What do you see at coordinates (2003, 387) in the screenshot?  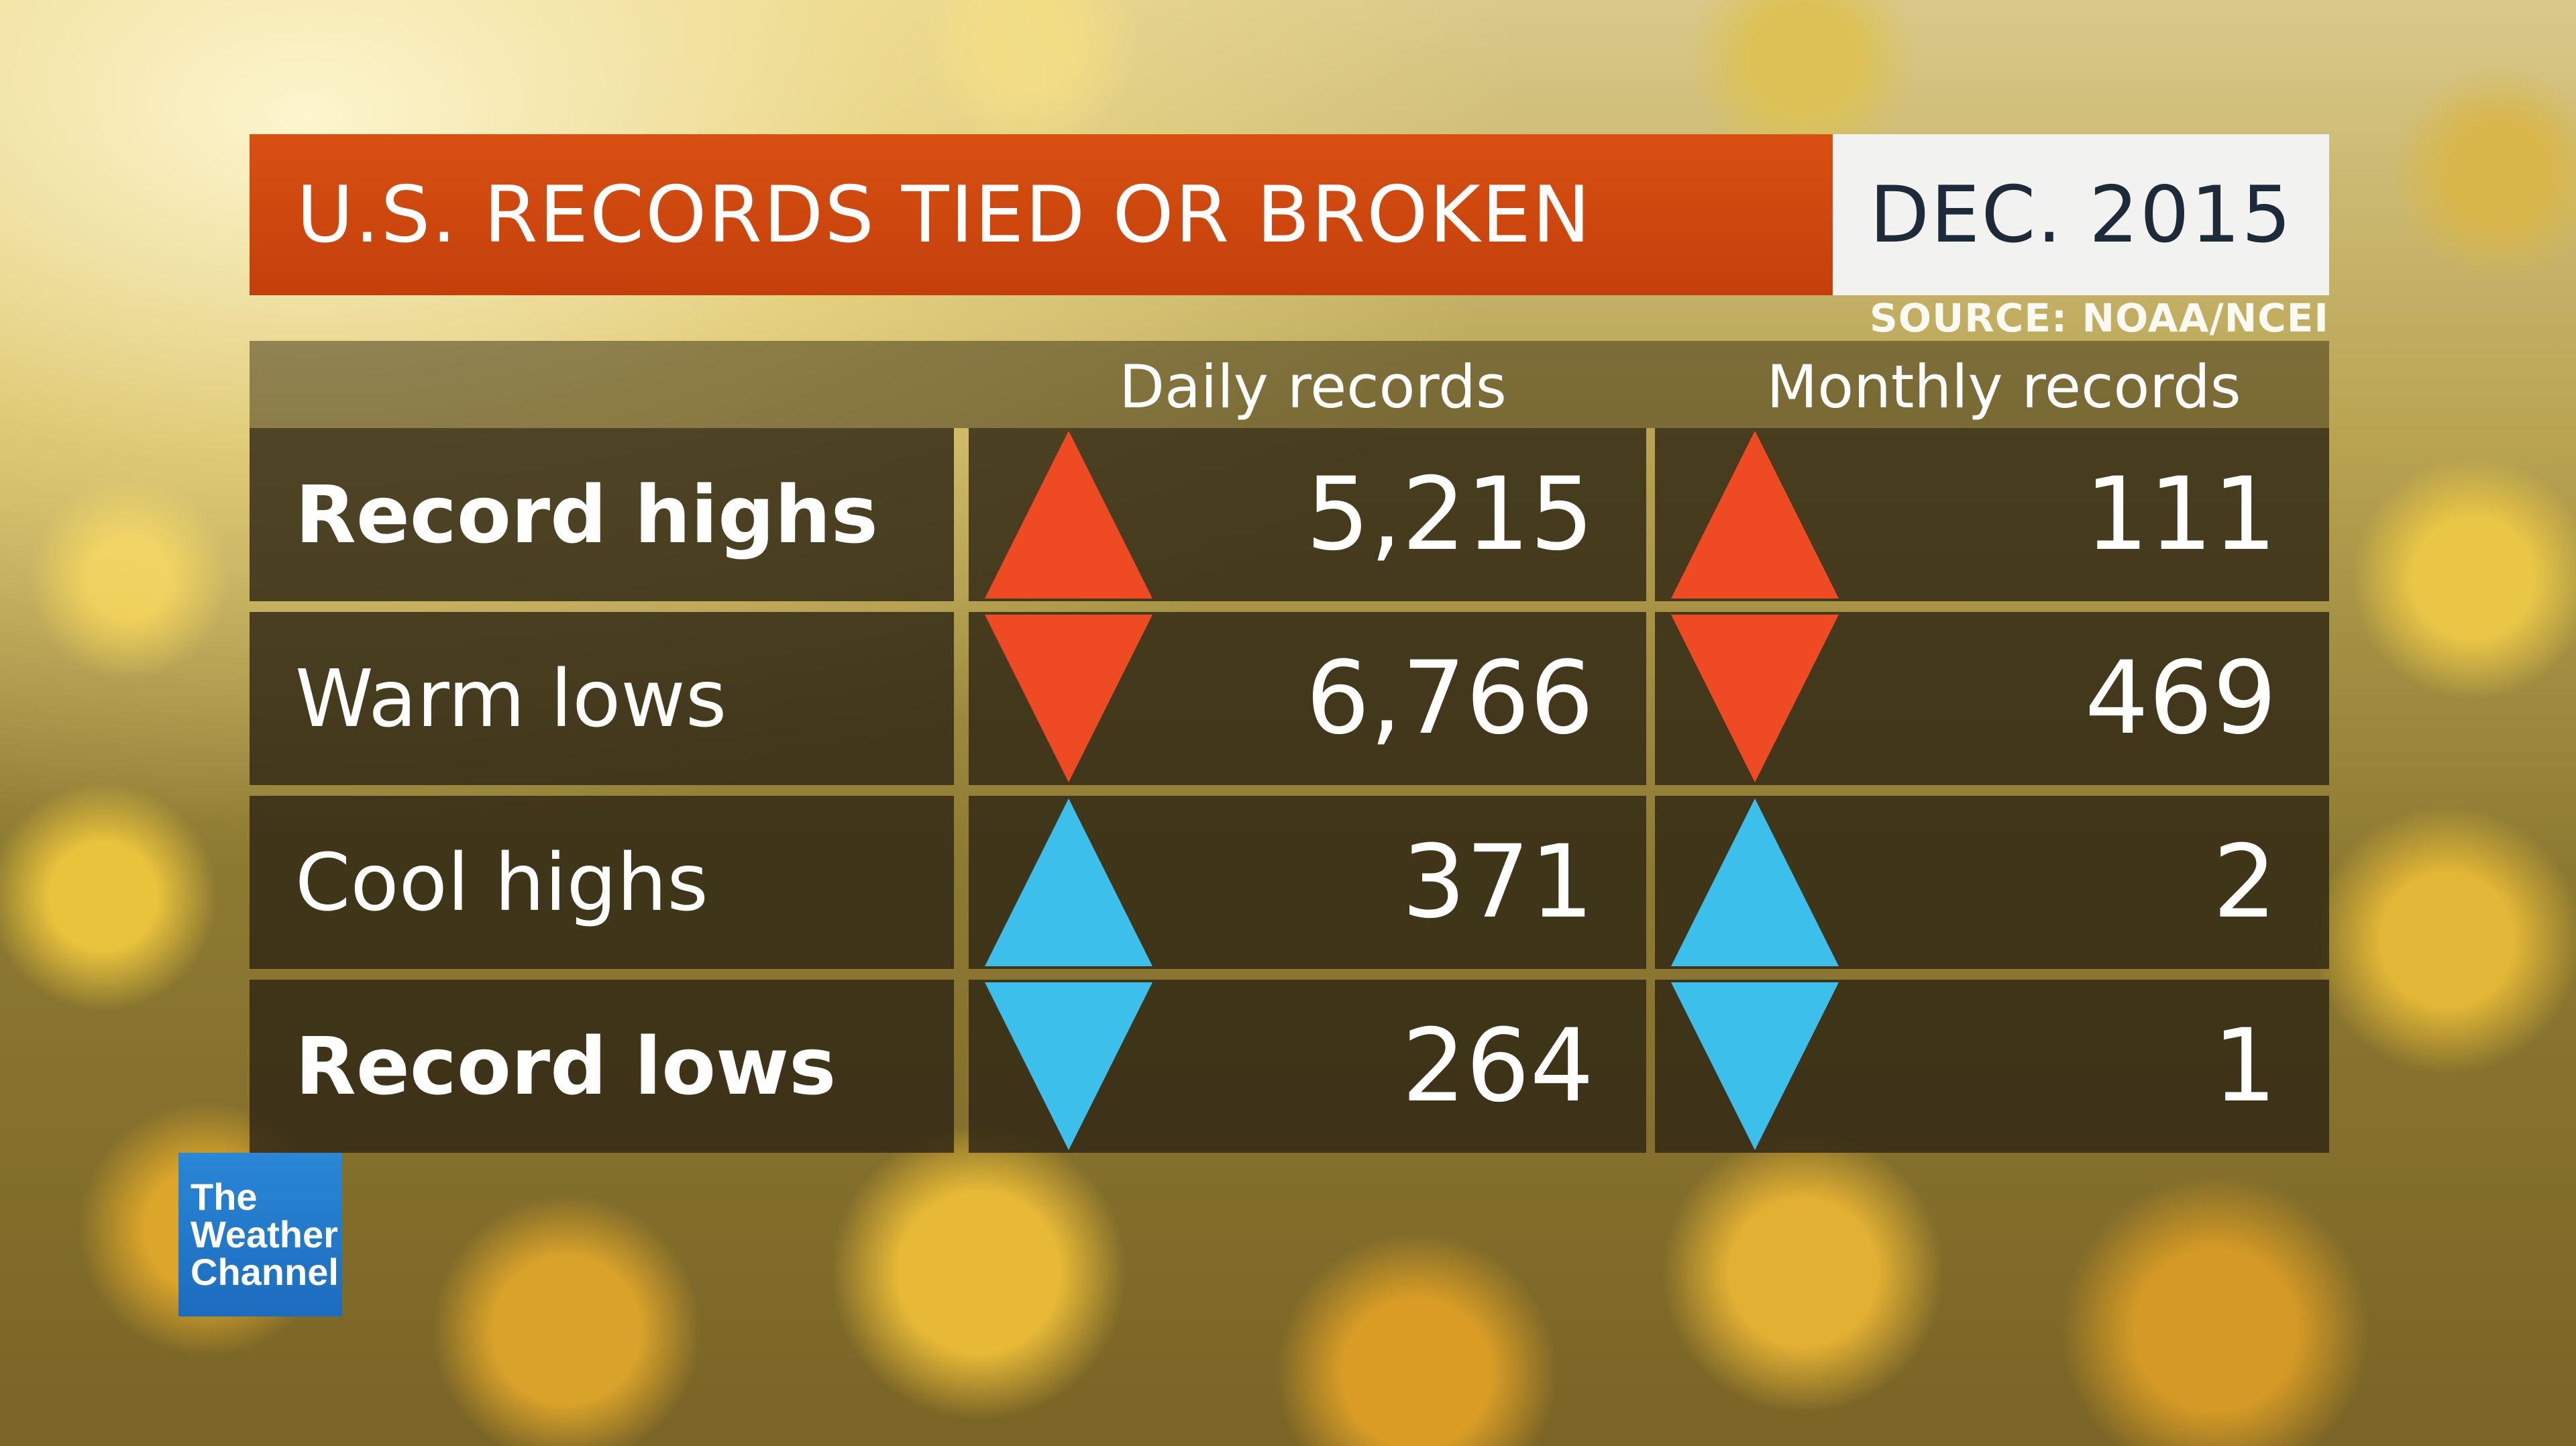 I see `column-header-monthly: Monthly records` at bounding box center [2003, 387].